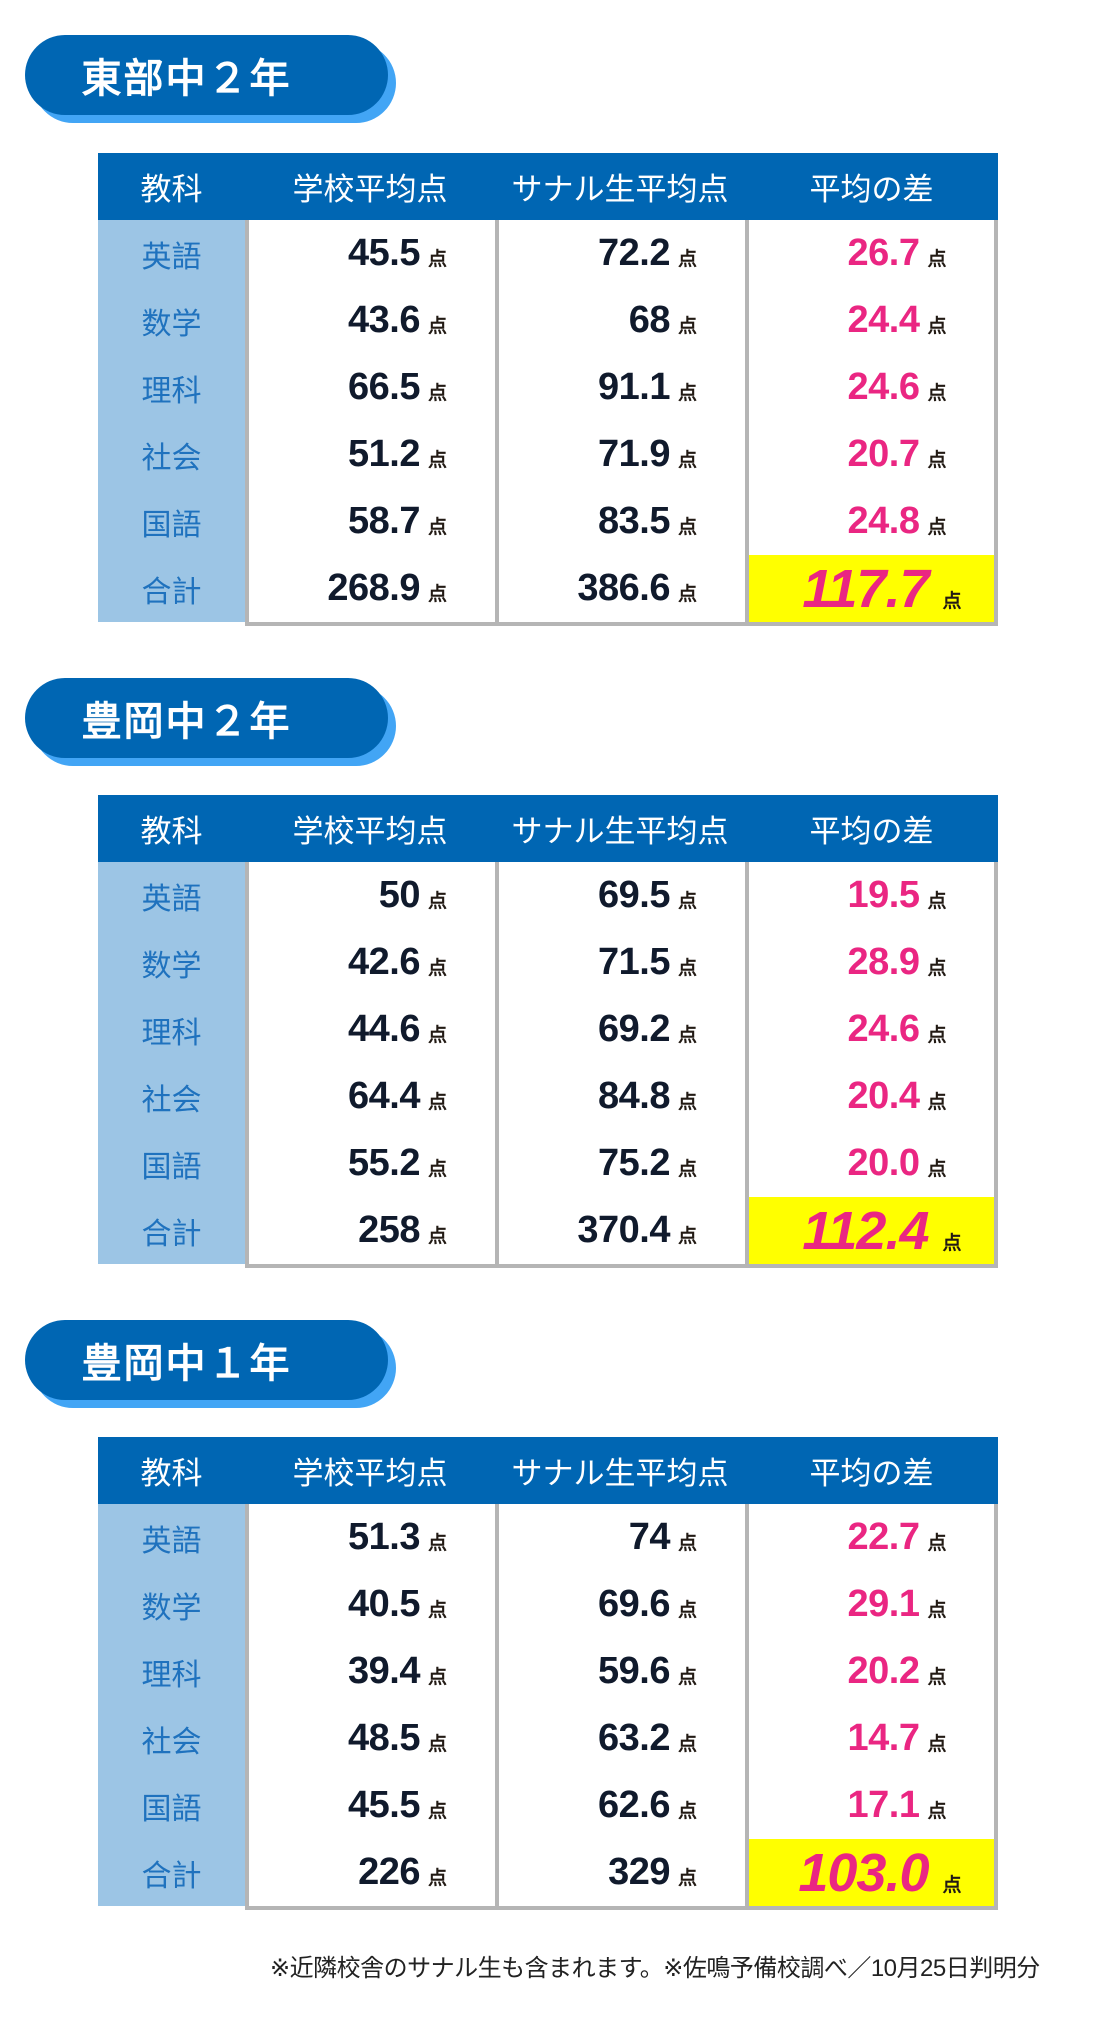 This screenshot has height=2033, width=1100. What do you see at coordinates (871, 387) in the screenshot?
I see `difference-cell: 24.6 点` at bounding box center [871, 387].